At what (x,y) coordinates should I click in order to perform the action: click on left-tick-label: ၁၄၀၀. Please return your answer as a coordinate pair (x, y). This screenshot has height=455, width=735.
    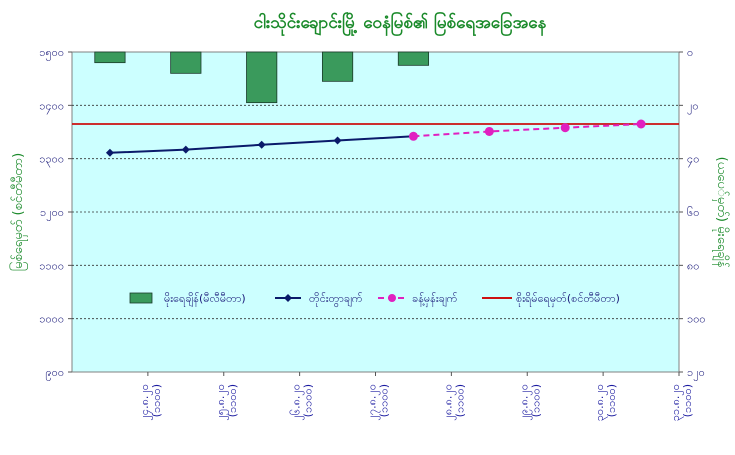
    Looking at the image, I should click on (51, 106).